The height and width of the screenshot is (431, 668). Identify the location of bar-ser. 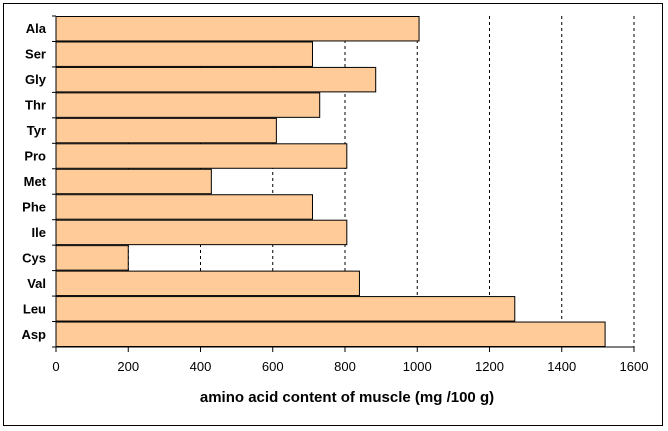
(184, 54).